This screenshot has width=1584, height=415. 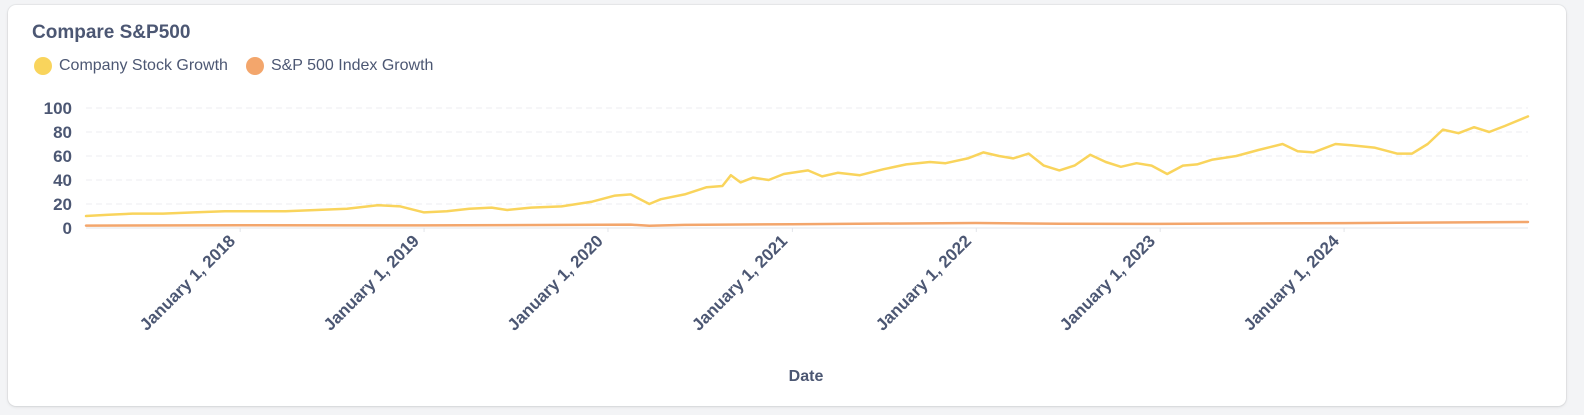 What do you see at coordinates (254, 66) in the screenshot?
I see `legend-dot-sp500` at bounding box center [254, 66].